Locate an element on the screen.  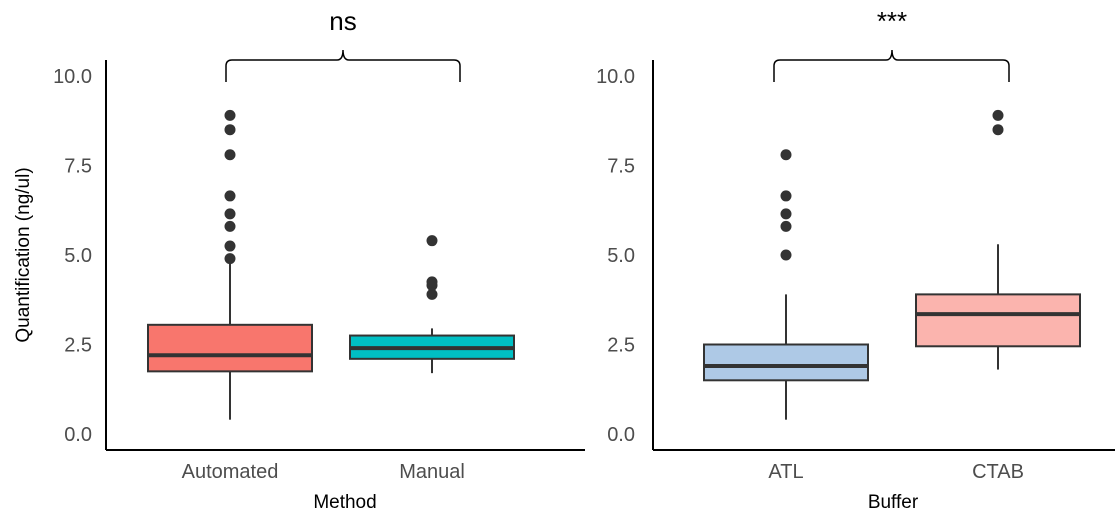
x-tick-label: ATL is located at coordinates (785, 472).